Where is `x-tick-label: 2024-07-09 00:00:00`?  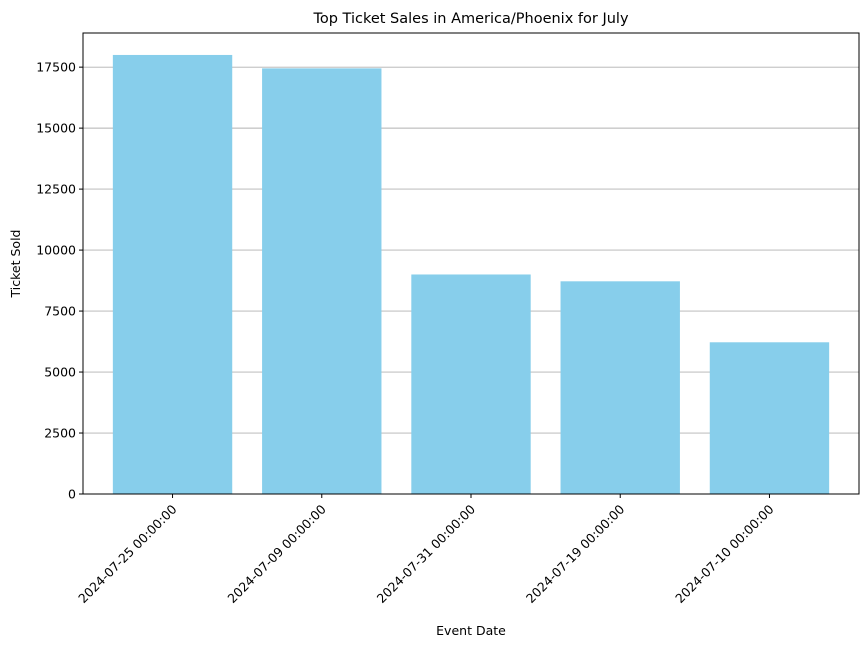 x-tick-label: 2024-07-09 00:00:00 is located at coordinates (276, 553).